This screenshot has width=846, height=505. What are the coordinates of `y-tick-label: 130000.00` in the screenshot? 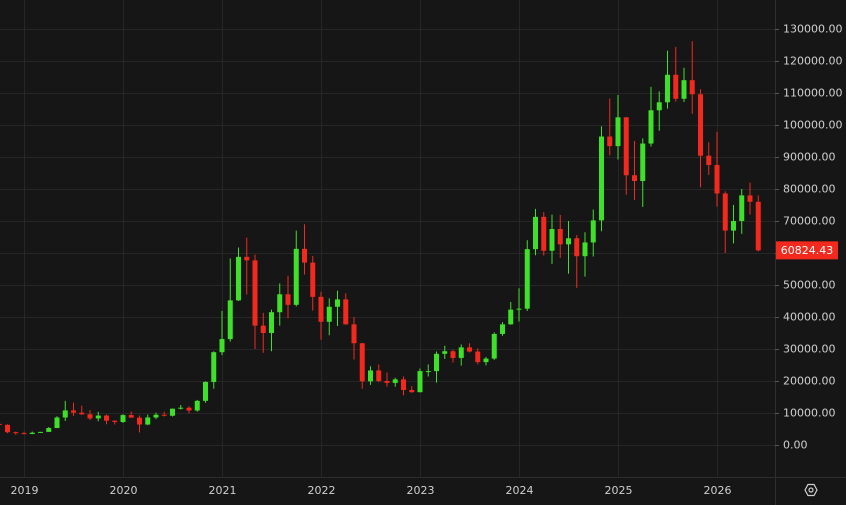 It's located at (813, 29).